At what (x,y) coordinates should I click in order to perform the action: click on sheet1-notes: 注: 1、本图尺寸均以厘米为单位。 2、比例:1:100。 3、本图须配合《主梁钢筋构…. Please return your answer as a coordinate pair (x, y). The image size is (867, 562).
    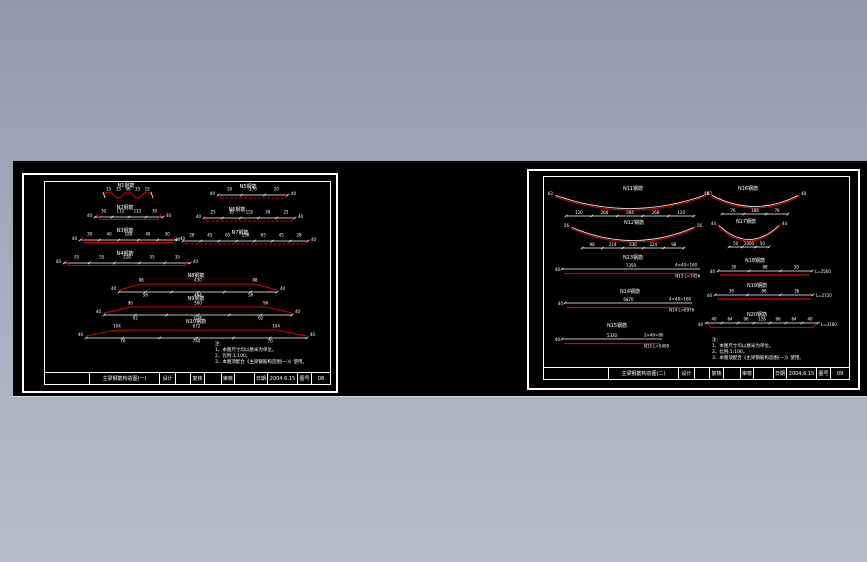
    Looking at the image, I should click on (275, 354).